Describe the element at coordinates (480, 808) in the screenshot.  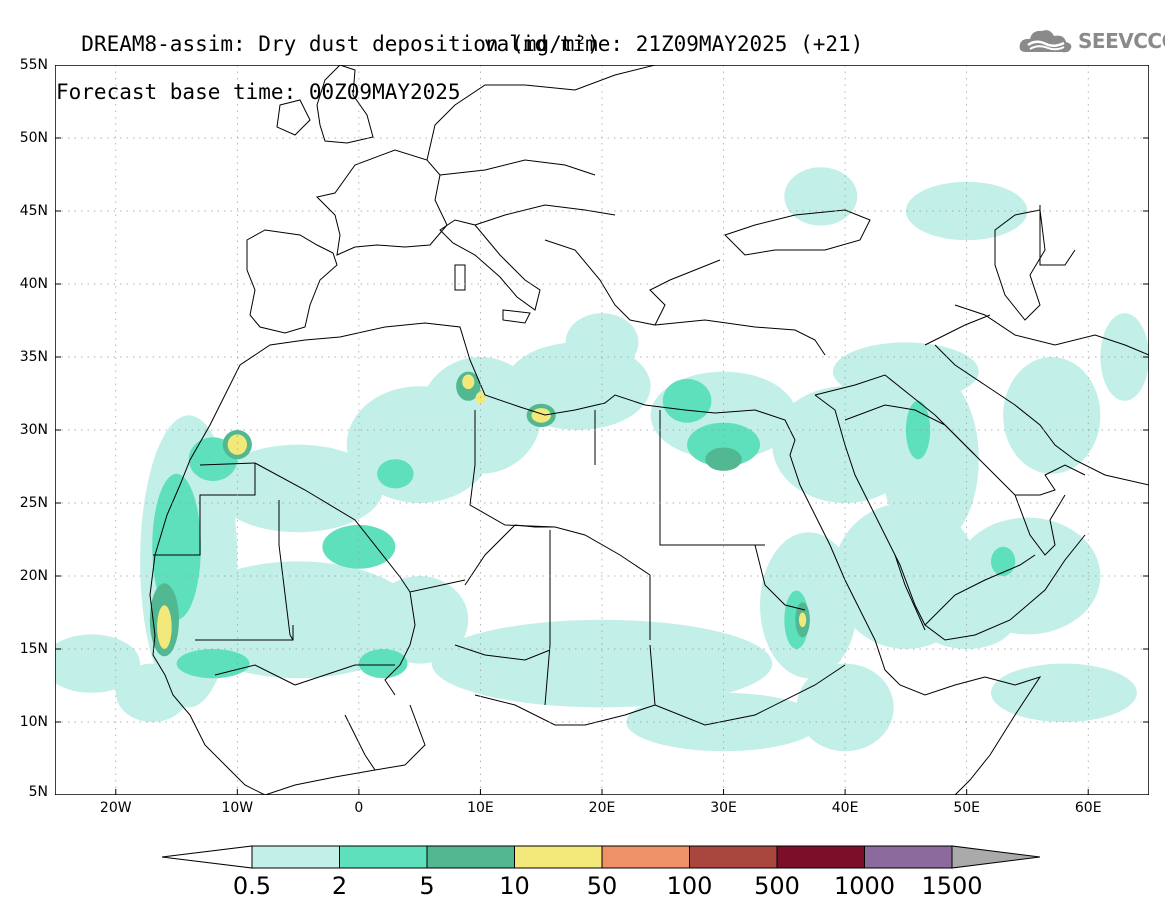
I see `lon-label: 10E` at that location.